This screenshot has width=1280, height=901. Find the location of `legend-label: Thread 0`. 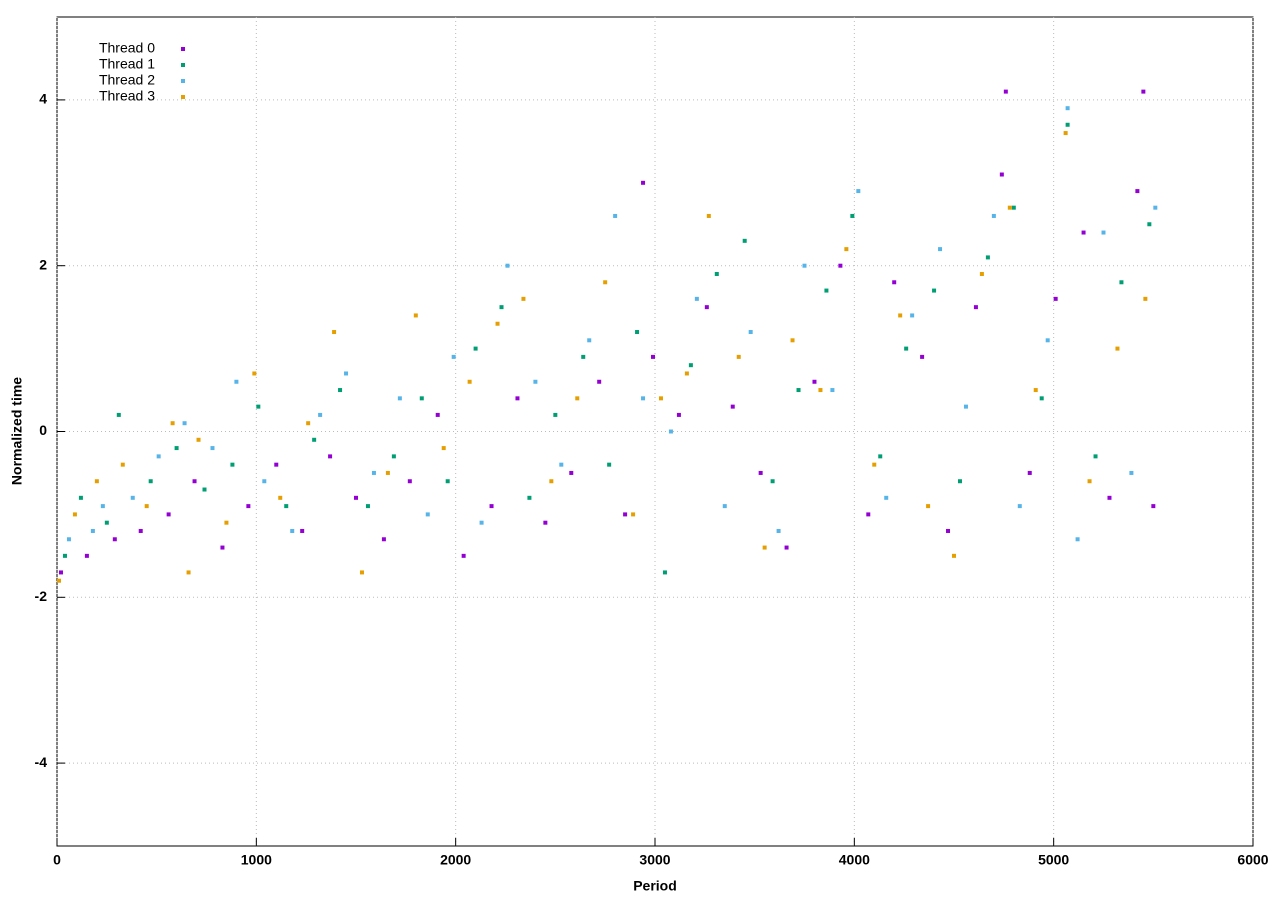

legend-label: Thread 0 is located at coordinates (127, 48).